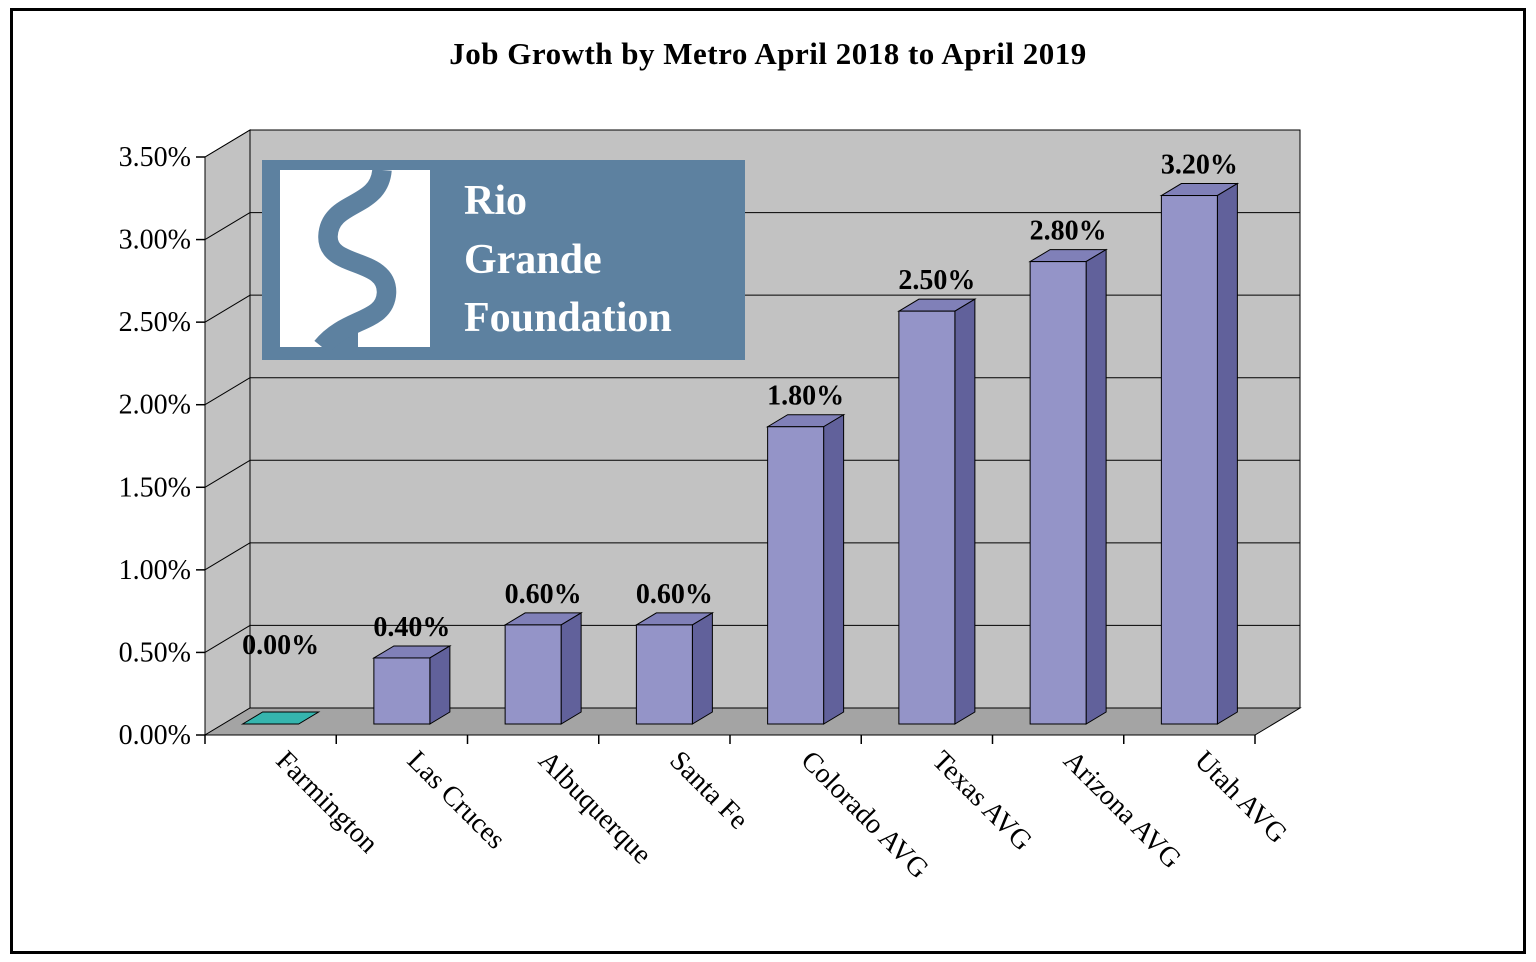 The width and height of the screenshot is (1536, 962). What do you see at coordinates (936, 280) in the screenshot?
I see `value-label: 2.50%` at bounding box center [936, 280].